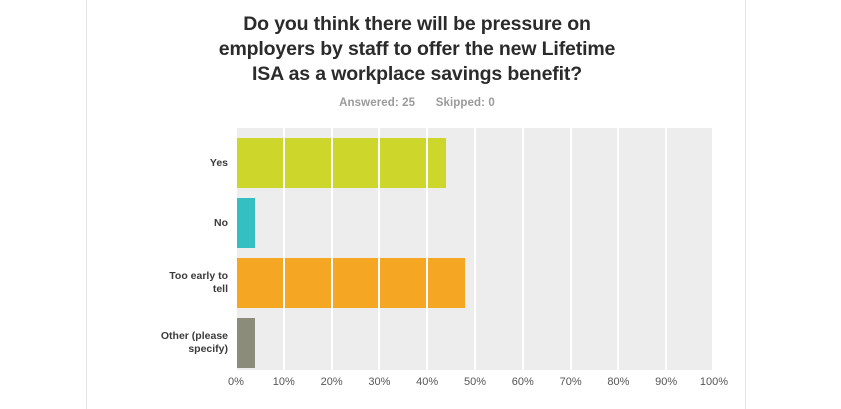 The height and width of the screenshot is (409, 841). Describe the element at coordinates (246, 343) in the screenshot. I see `bar-other-please-specify` at that location.